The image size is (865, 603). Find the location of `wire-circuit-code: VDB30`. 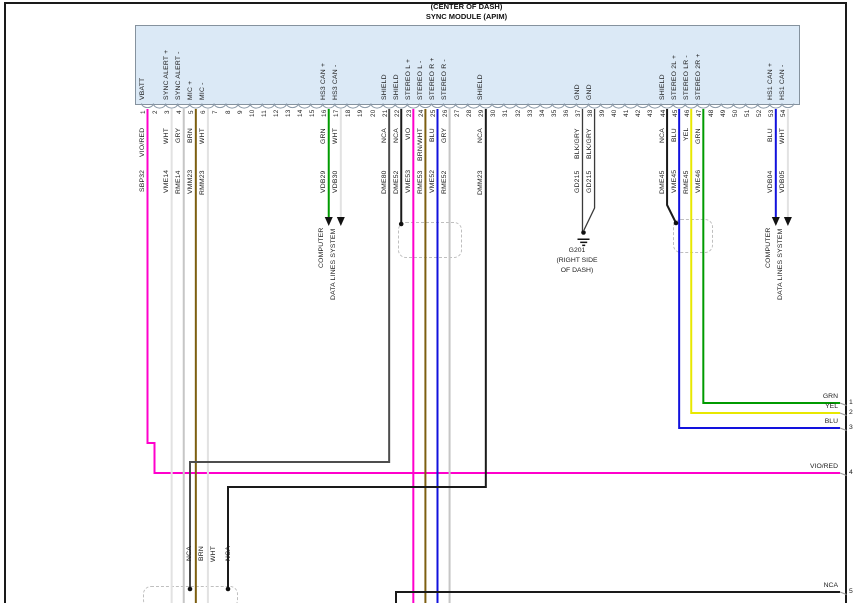

wire-circuit-code: VDB30 is located at coordinates (336, 181).